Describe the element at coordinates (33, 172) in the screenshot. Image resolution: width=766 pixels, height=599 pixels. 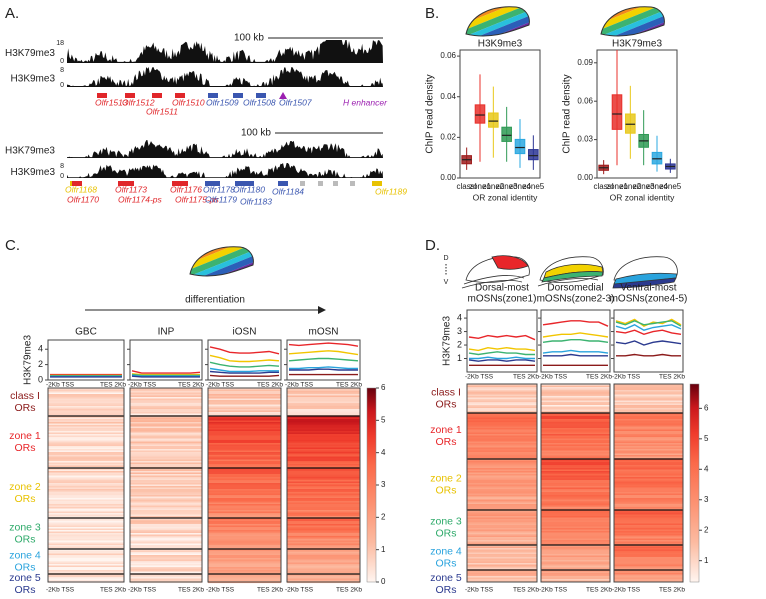
I see `track-name: H3K9me3` at that location.